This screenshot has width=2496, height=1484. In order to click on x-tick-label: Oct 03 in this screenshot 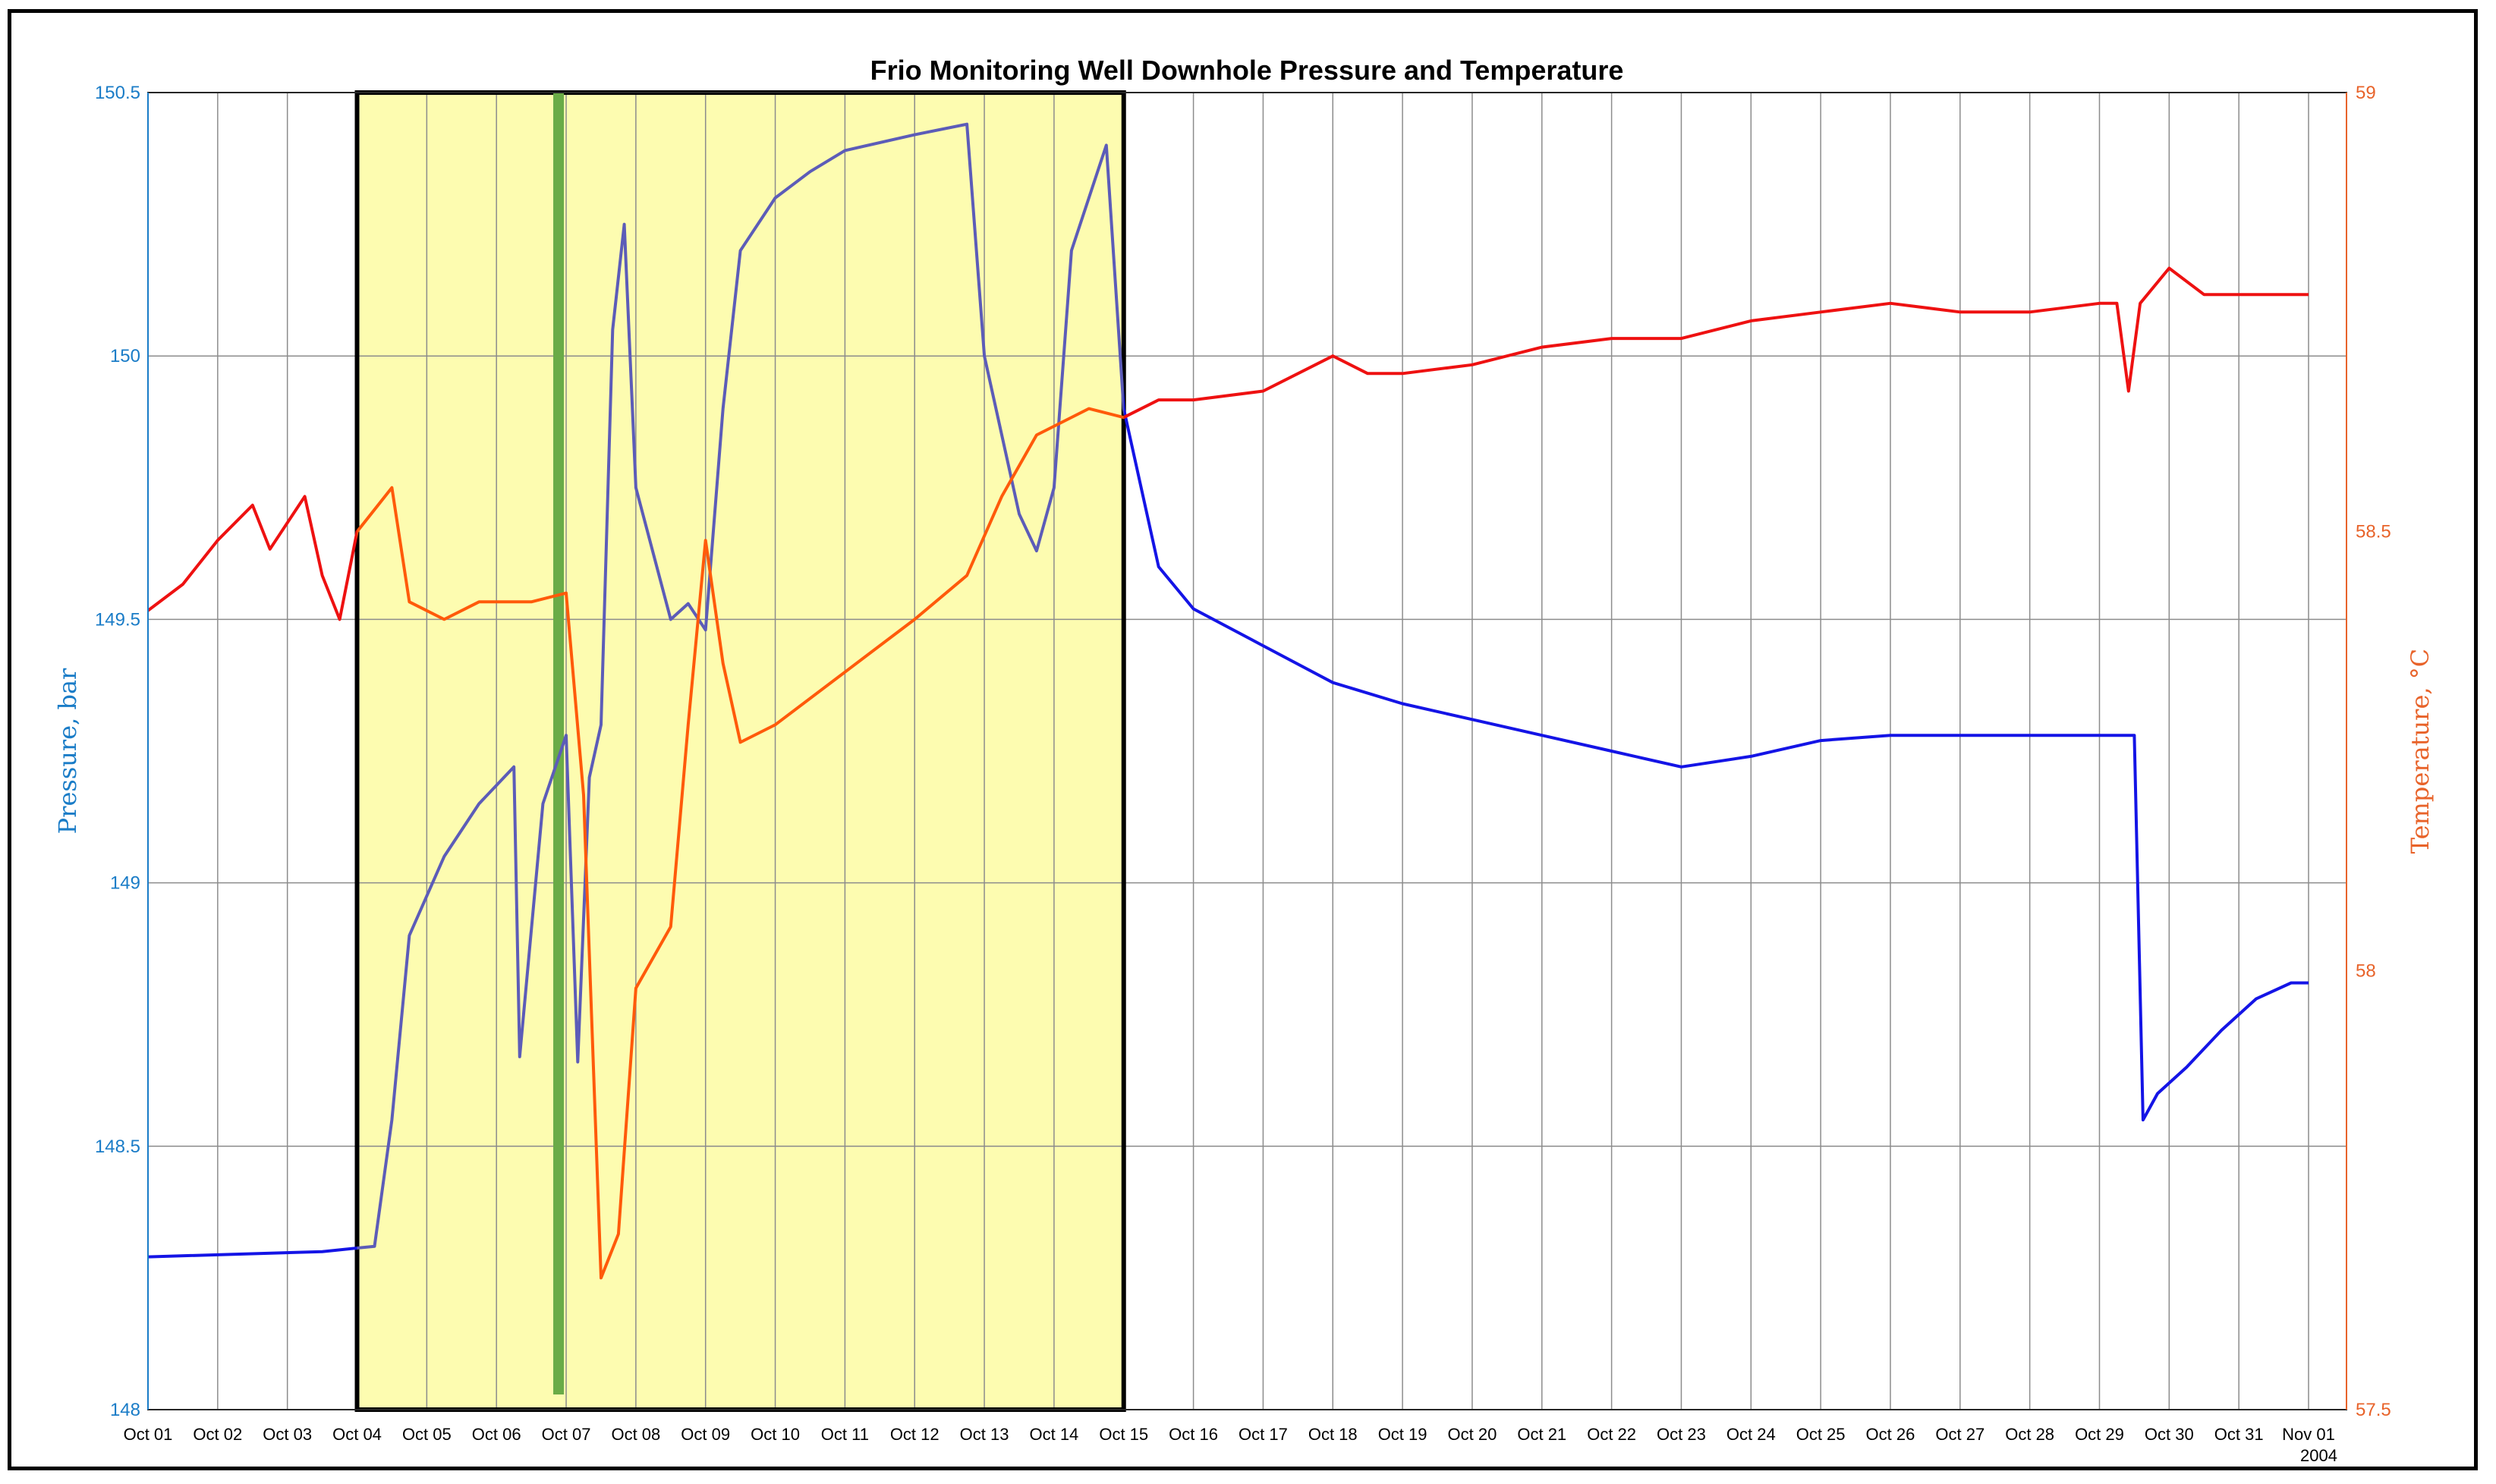, I will do `click(287, 1434)`.